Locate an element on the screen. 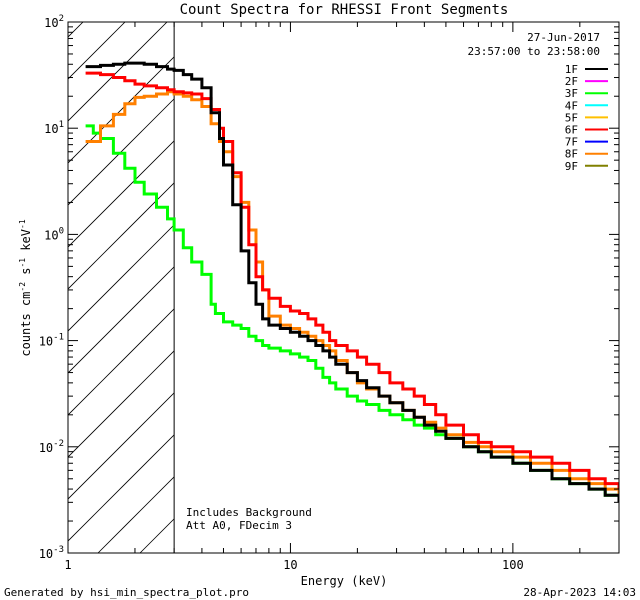 The width and height of the screenshot is (640, 600). x-tick-labels: 1 10 100 is located at coordinates (293, 565).